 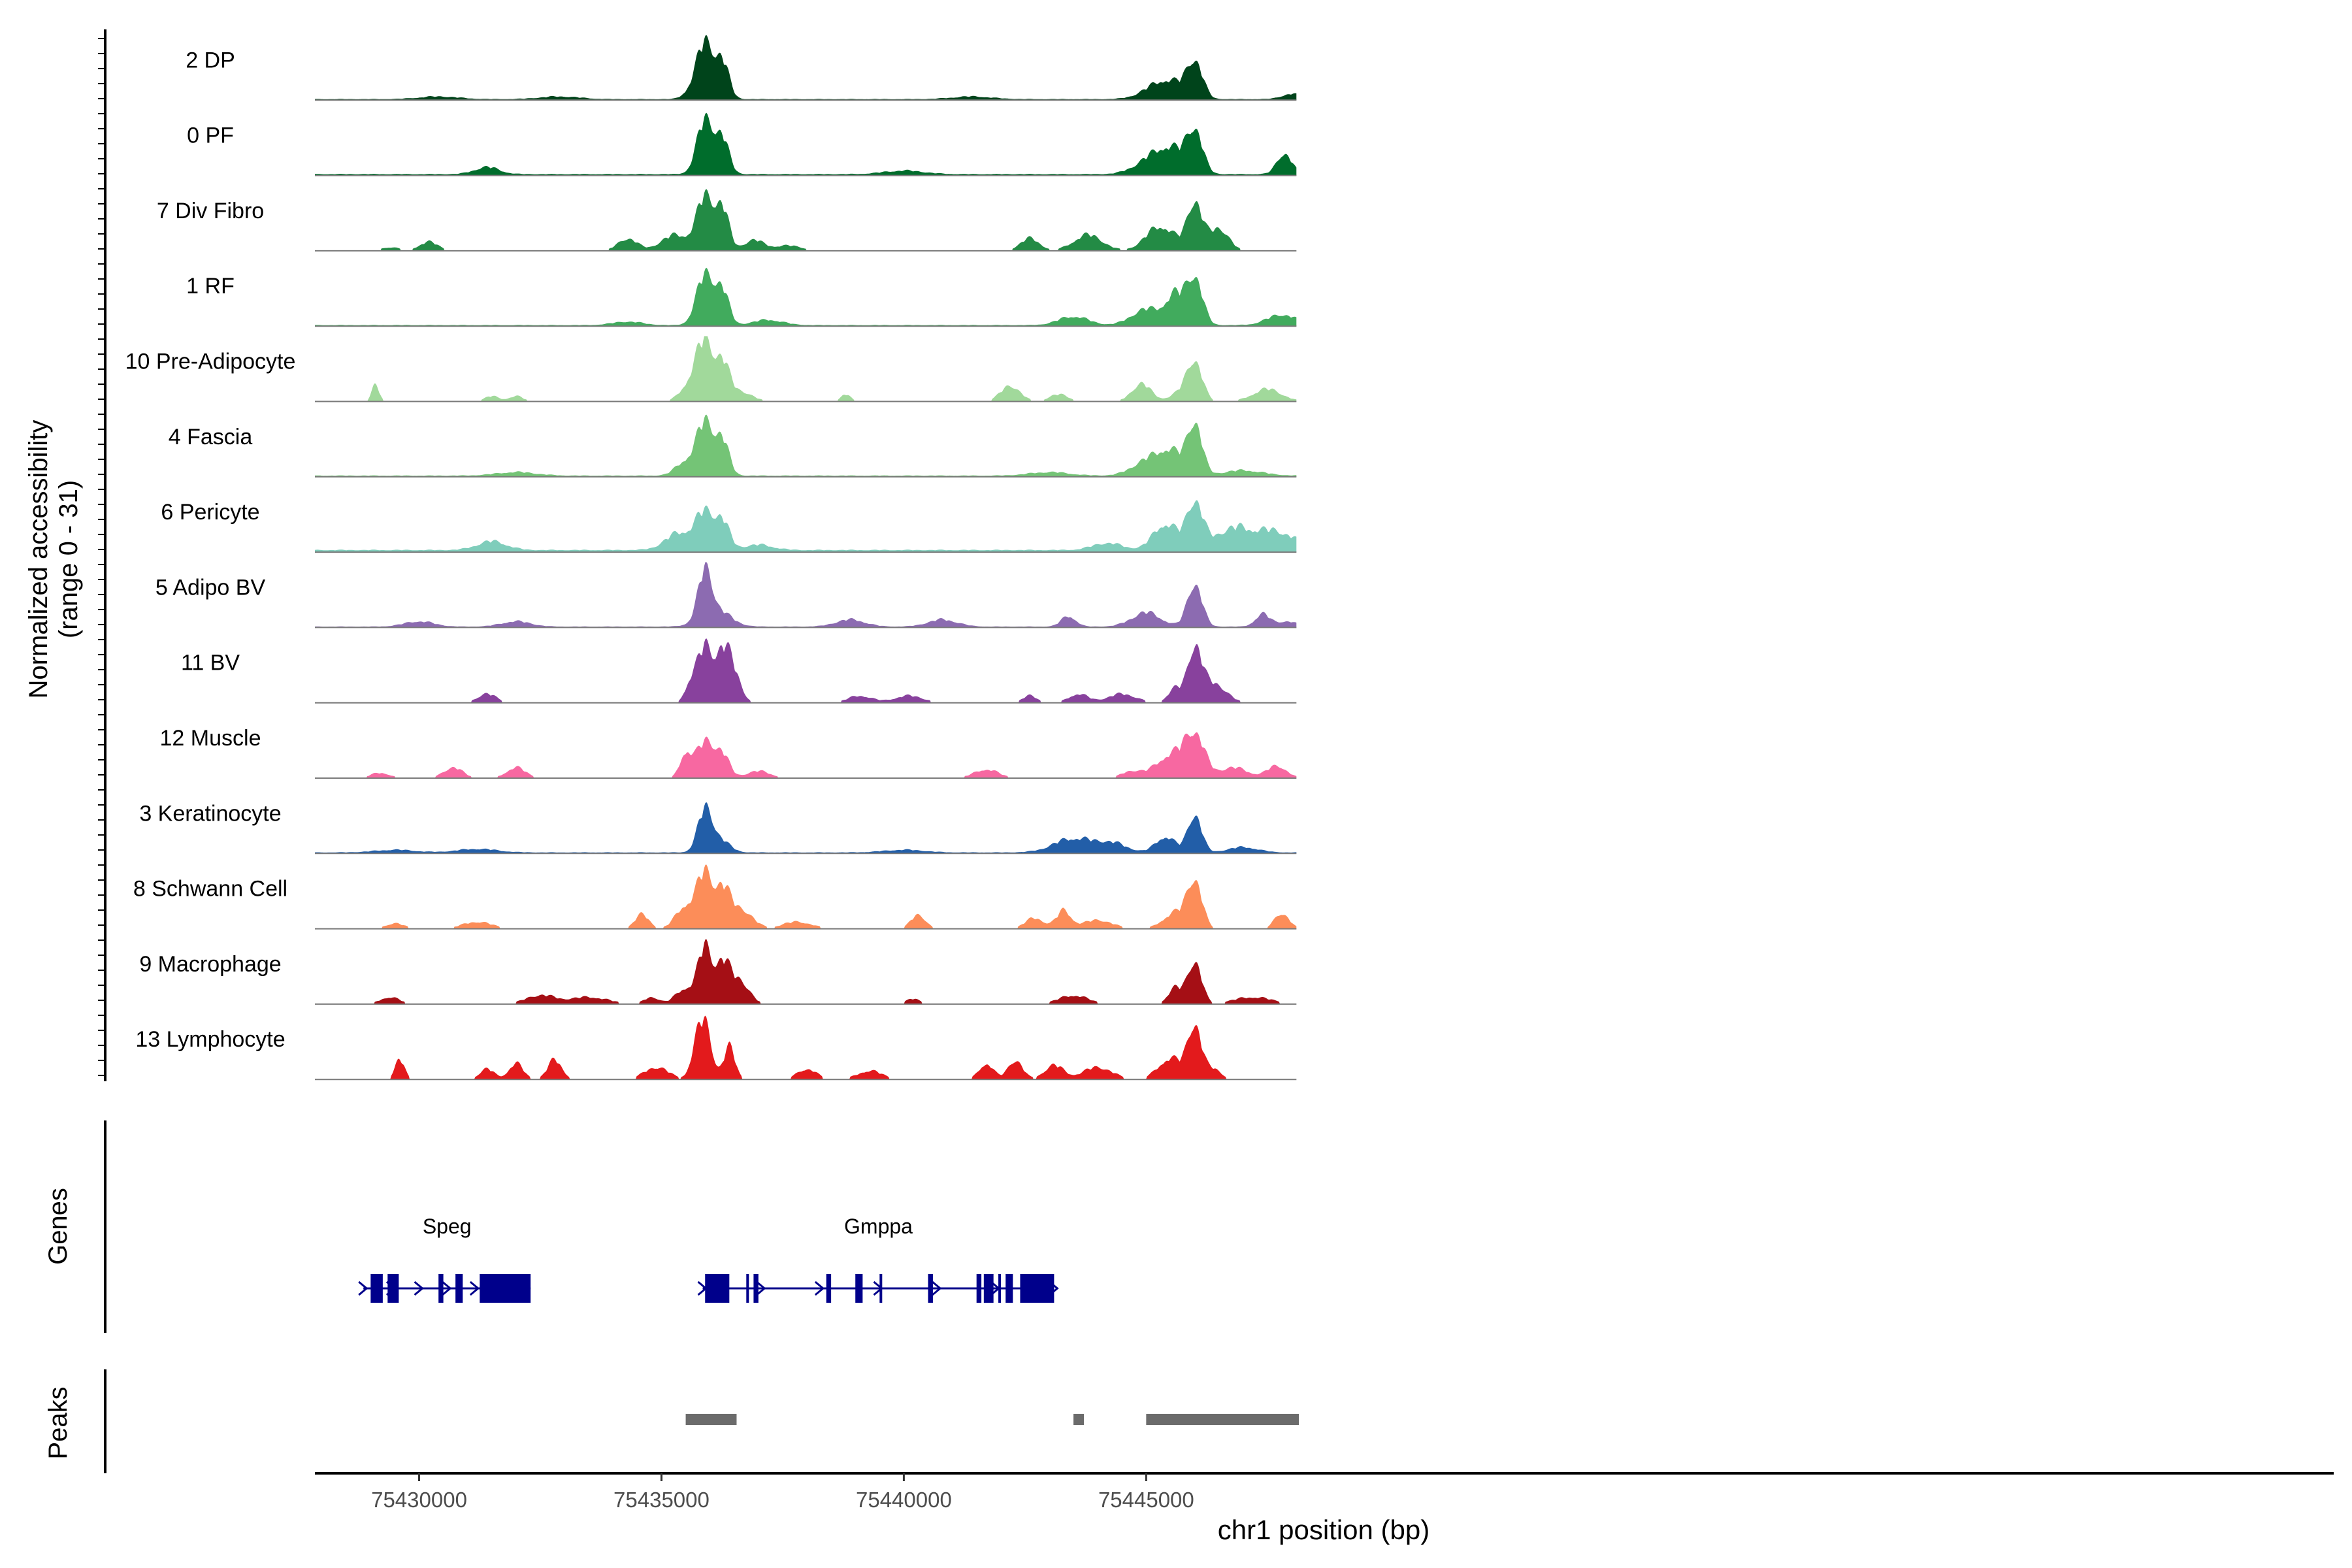 I want to click on track-11-bv: 11 BV, so click(x=739, y=671).